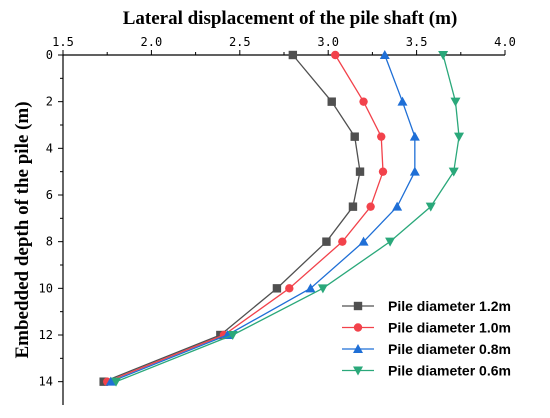  I want to click on legend-item: Pile diameter 1.0m, so click(426, 328).